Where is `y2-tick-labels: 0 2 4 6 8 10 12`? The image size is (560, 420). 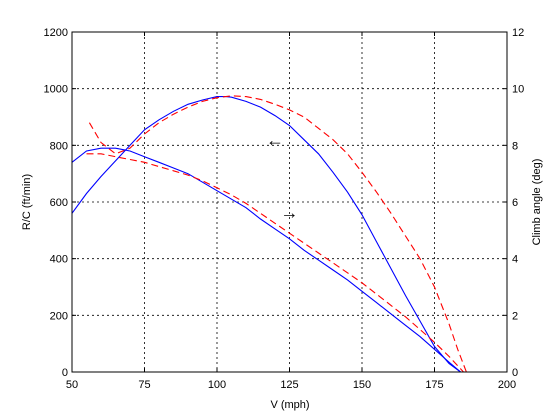 y2-tick-labels: 0 2 4 6 8 10 12 is located at coordinates (518, 203).